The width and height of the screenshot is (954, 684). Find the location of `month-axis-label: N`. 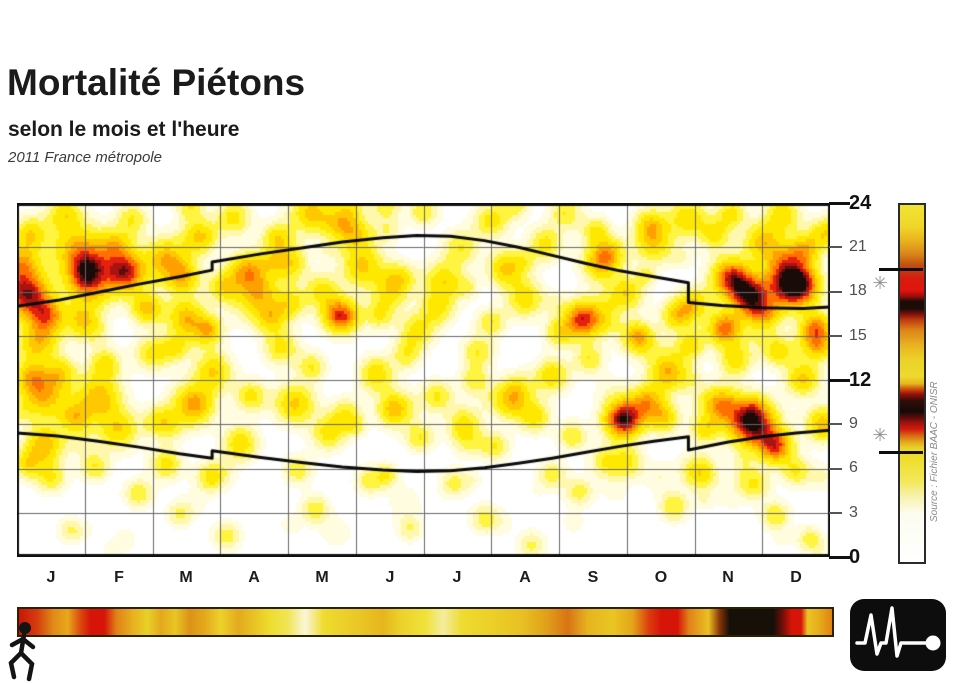

month-axis-label: N is located at coordinates (728, 577).